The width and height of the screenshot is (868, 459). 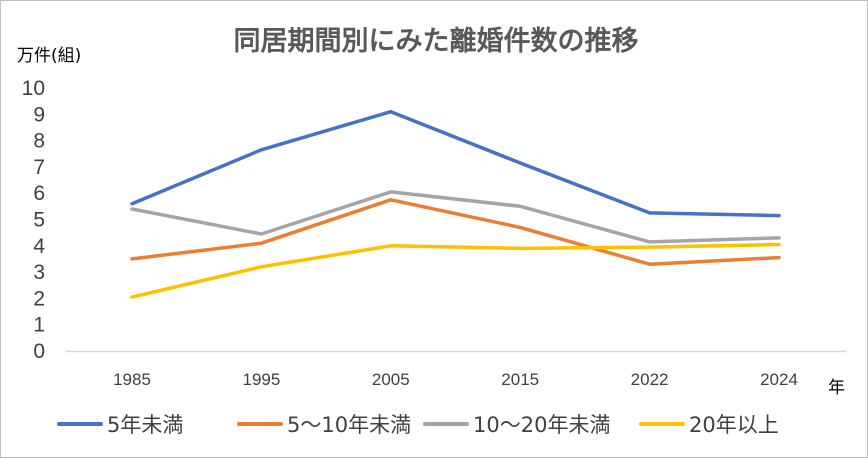 What do you see at coordinates (391, 379) in the screenshot?
I see `x-tick-label: 2005` at bounding box center [391, 379].